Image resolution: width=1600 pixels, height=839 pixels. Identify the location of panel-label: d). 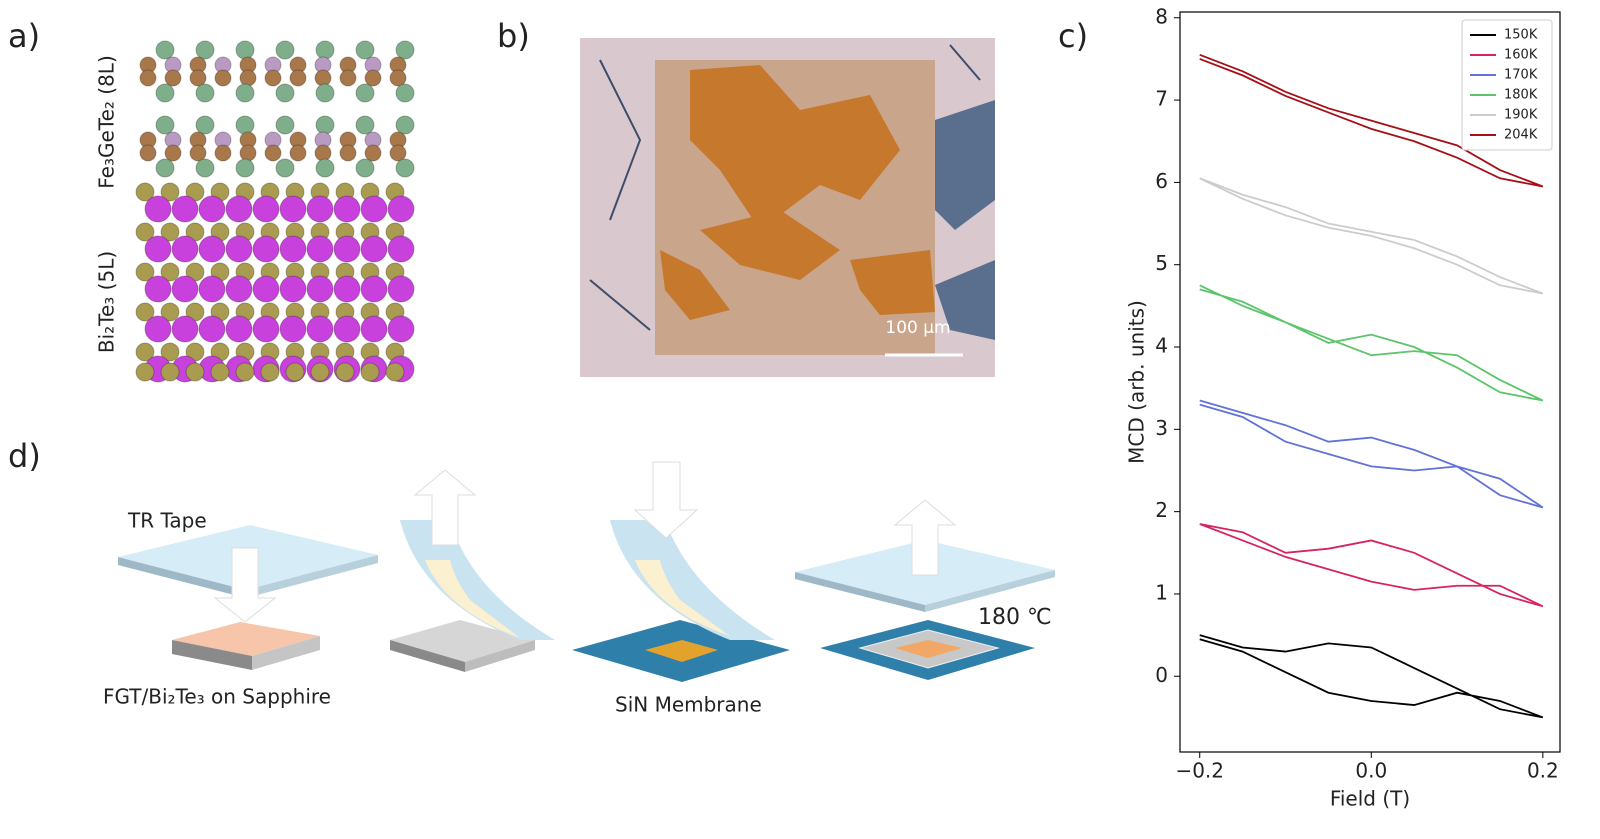
(24, 456).